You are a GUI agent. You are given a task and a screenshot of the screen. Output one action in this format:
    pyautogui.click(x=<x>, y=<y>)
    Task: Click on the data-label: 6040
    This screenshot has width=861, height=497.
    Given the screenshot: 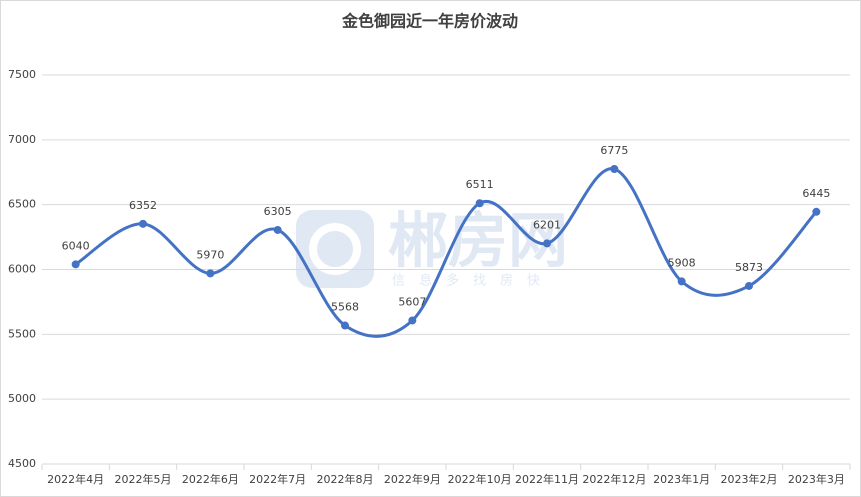 What is the action you would take?
    pyautogui.click(x=76, y=245)
    